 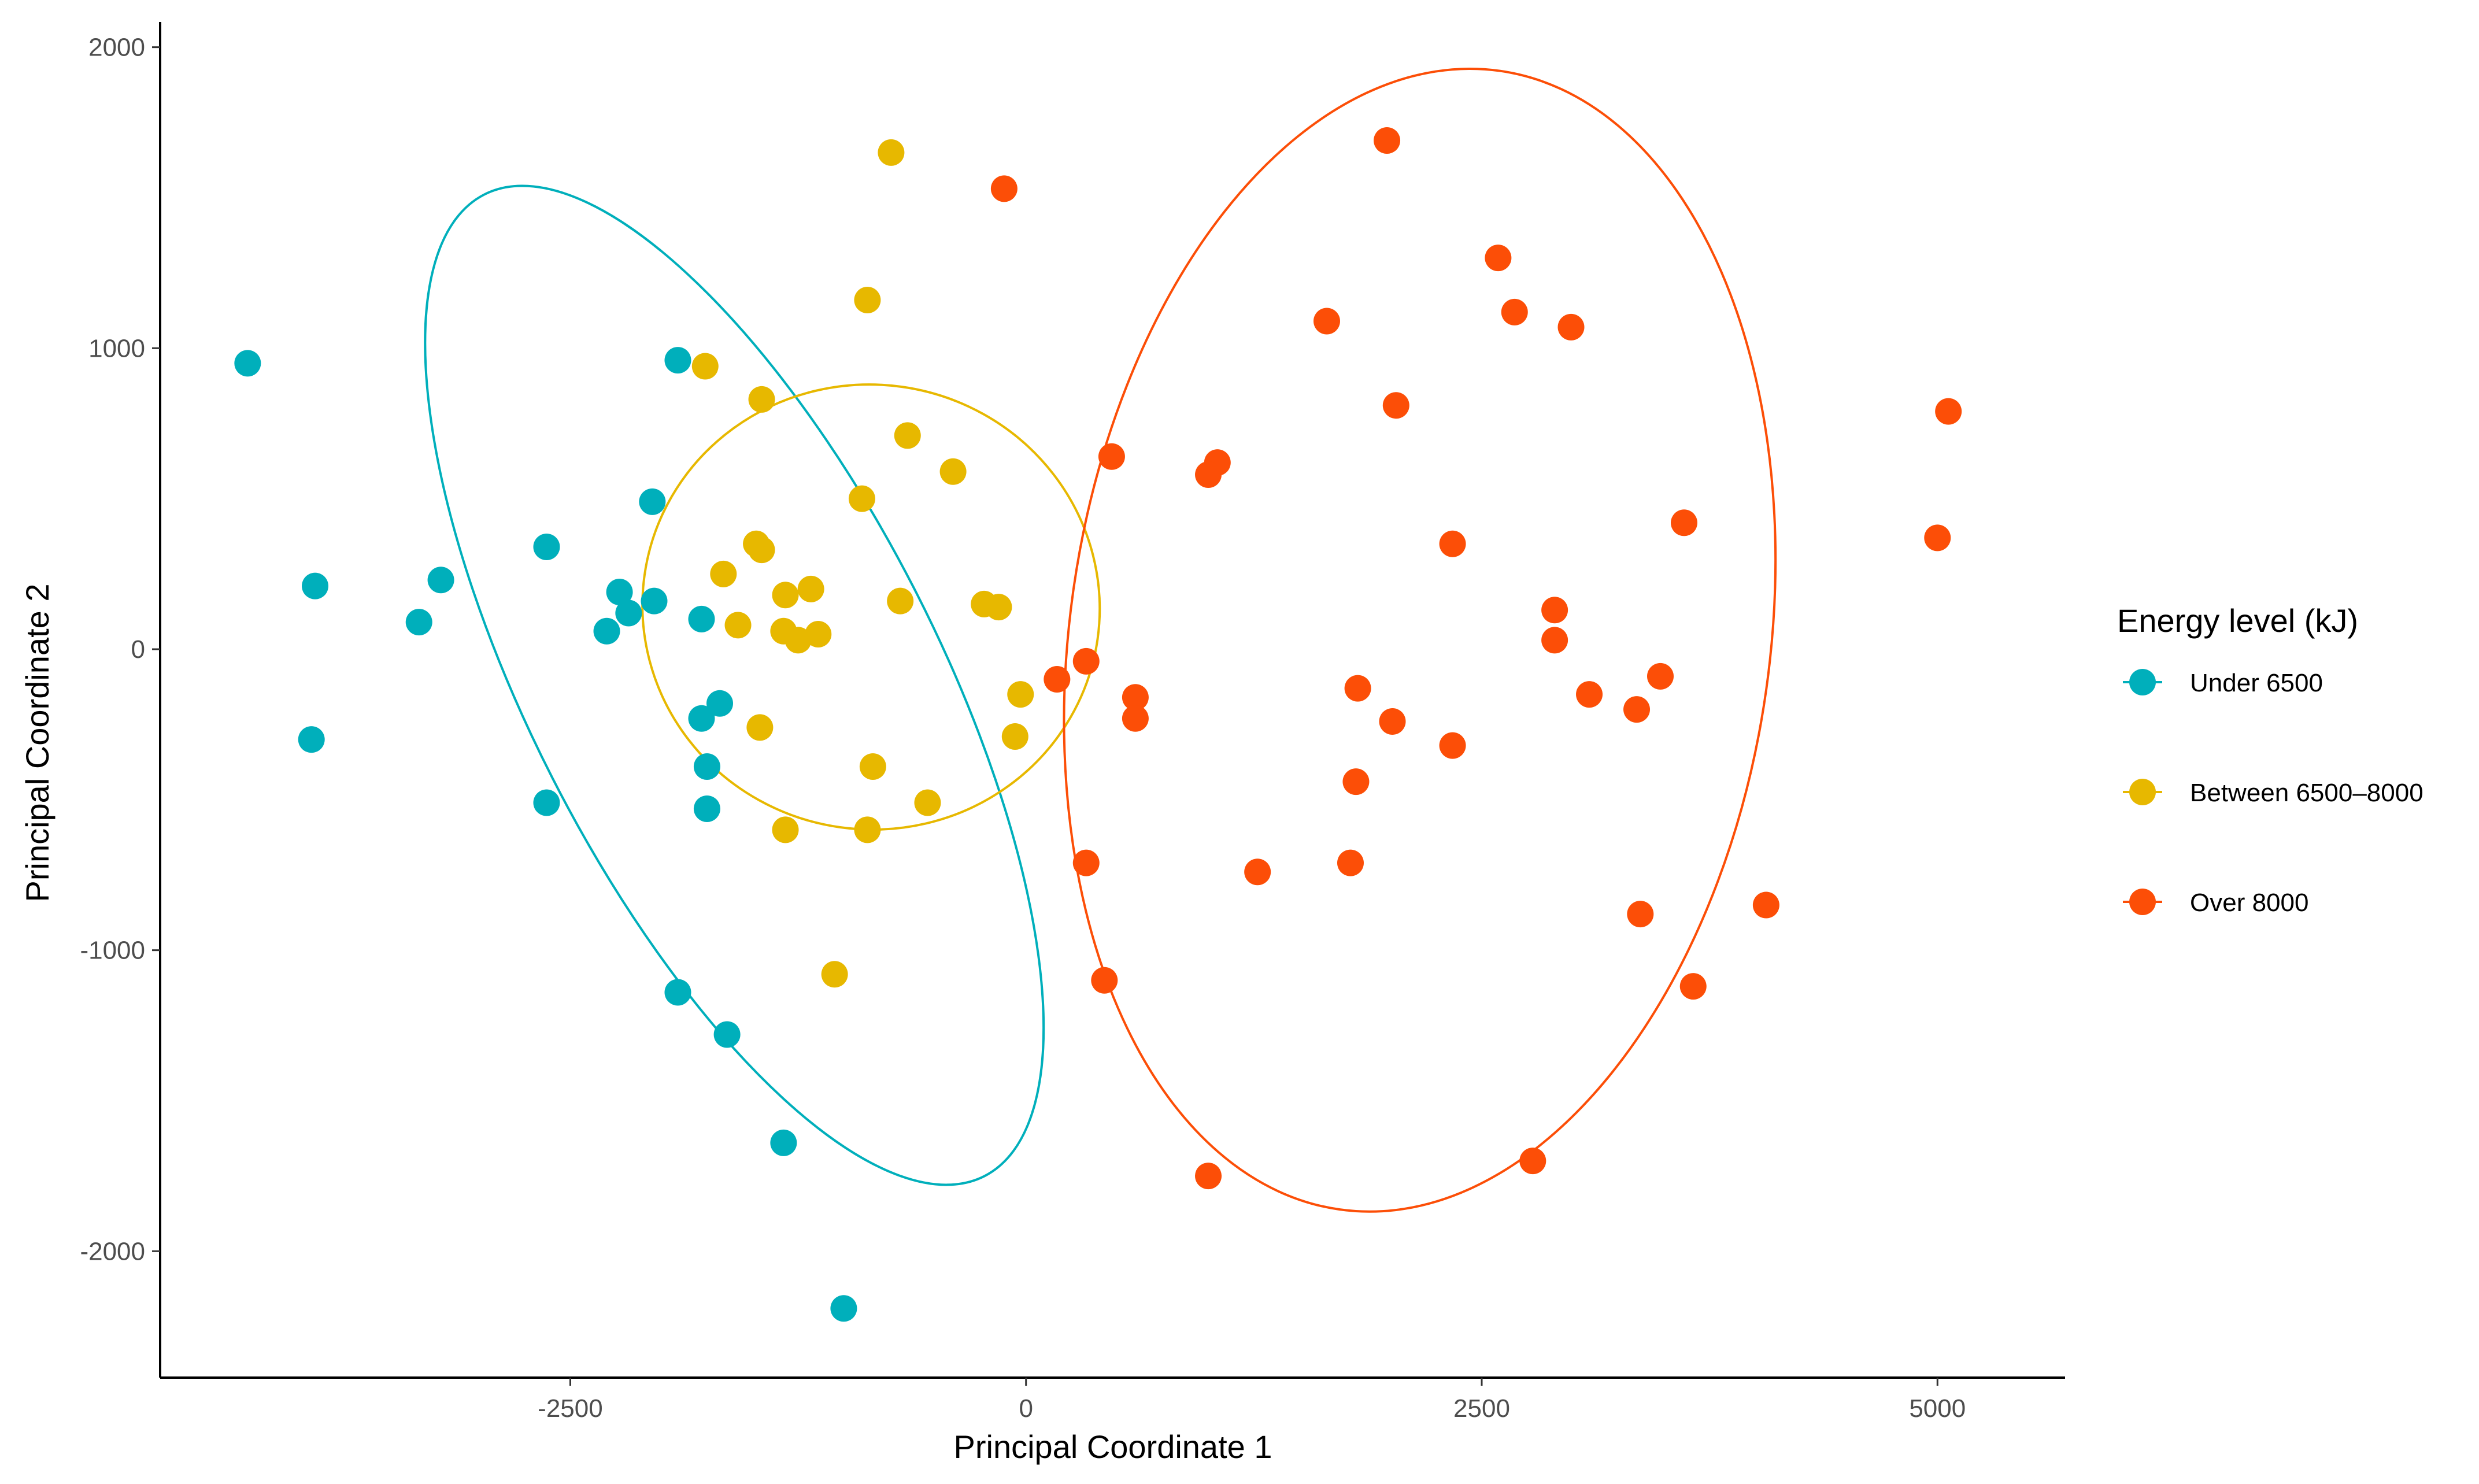 I want to click on y-ticks: -2000 -1000 0 1000 2000, so click(x=120, y=649).